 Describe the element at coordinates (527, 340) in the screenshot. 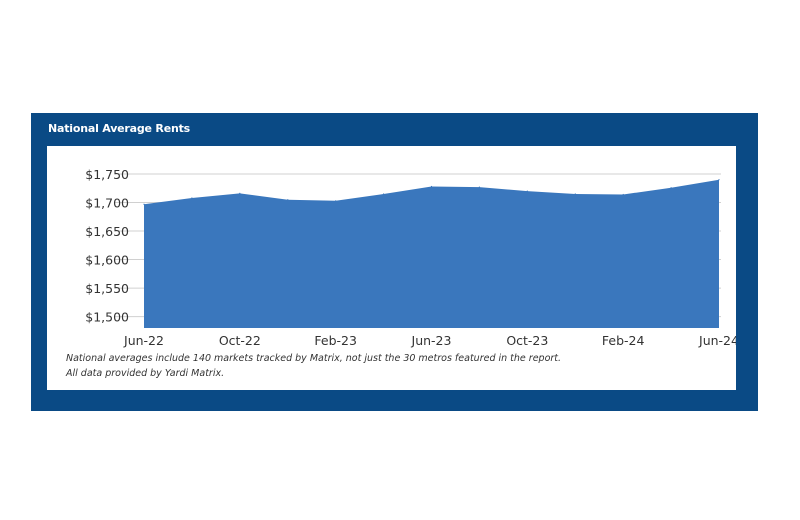

I see `x-tick-label: Oct-23` at that location.